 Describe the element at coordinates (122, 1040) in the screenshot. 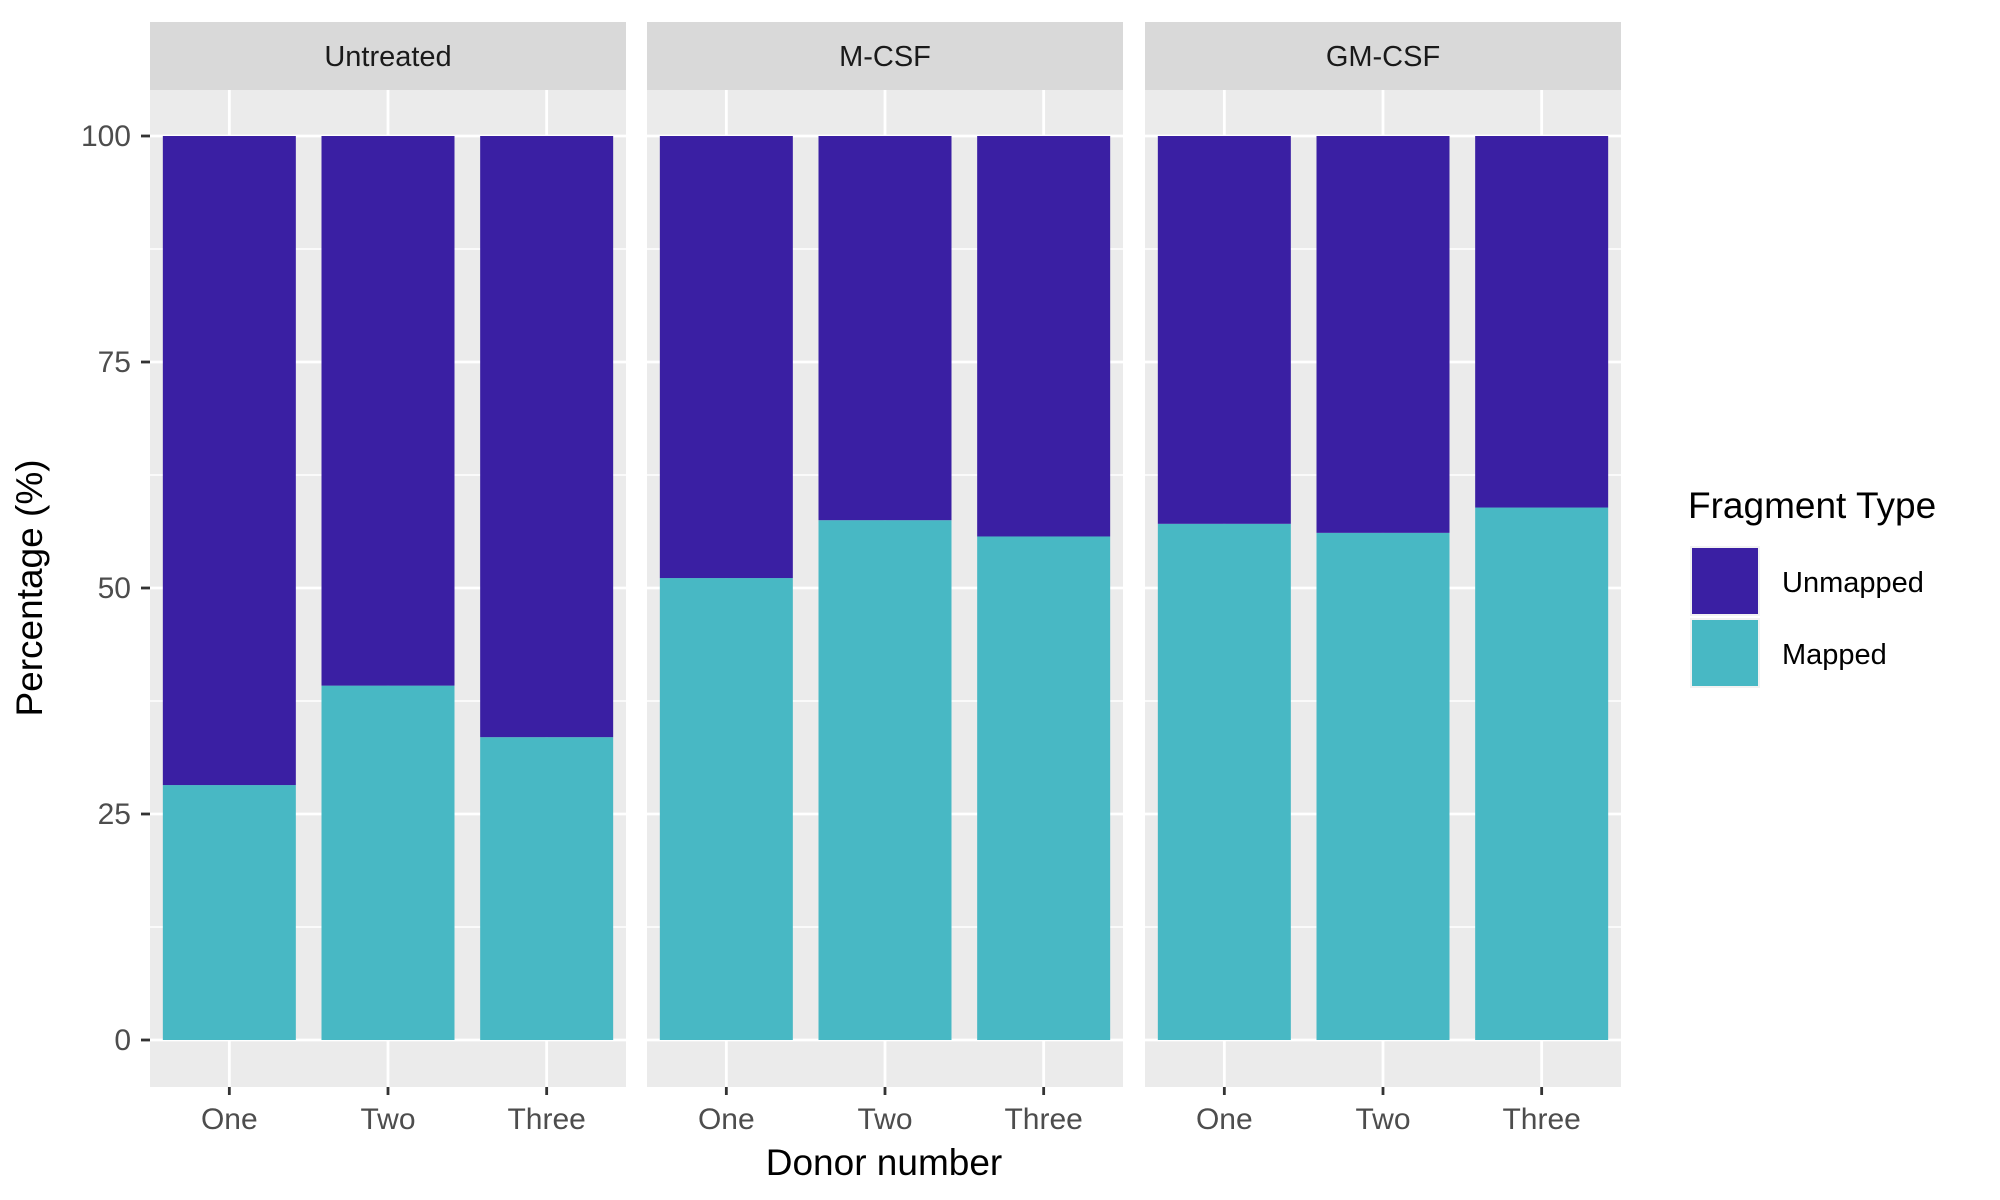

I see `y-tick-label: 0` at that location.